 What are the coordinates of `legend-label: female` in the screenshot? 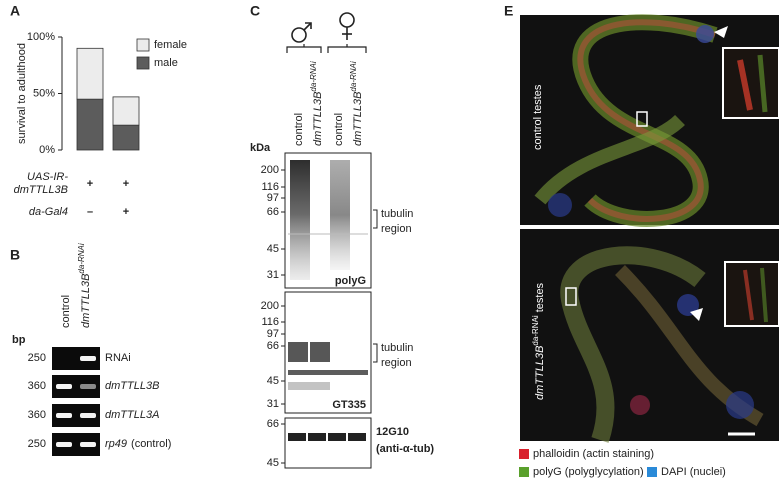 It's located at (170, 45).